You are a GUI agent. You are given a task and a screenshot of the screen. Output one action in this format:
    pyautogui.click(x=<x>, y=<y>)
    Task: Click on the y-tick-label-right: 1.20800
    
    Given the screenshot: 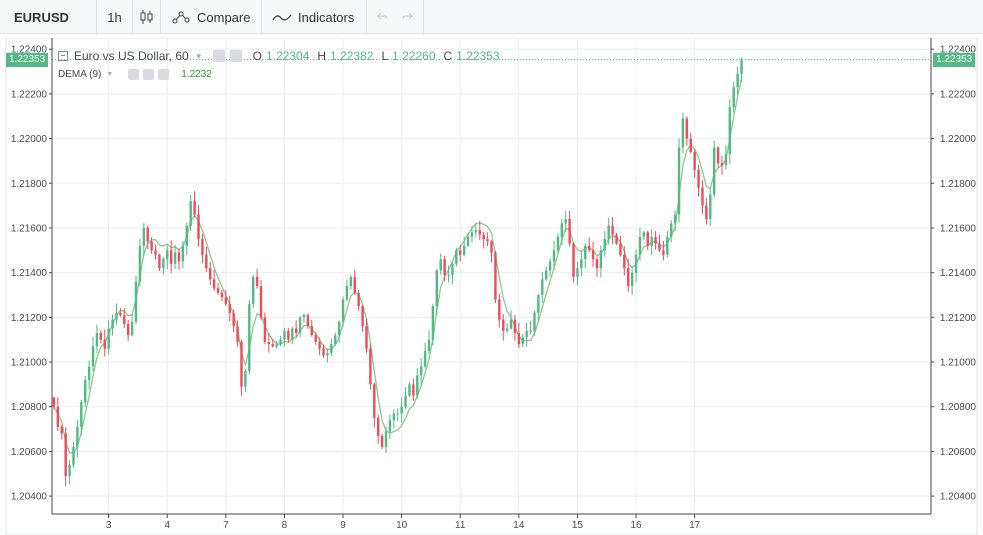 What is the action you would take?
    pyautogui.click(x=958, y=407)
    